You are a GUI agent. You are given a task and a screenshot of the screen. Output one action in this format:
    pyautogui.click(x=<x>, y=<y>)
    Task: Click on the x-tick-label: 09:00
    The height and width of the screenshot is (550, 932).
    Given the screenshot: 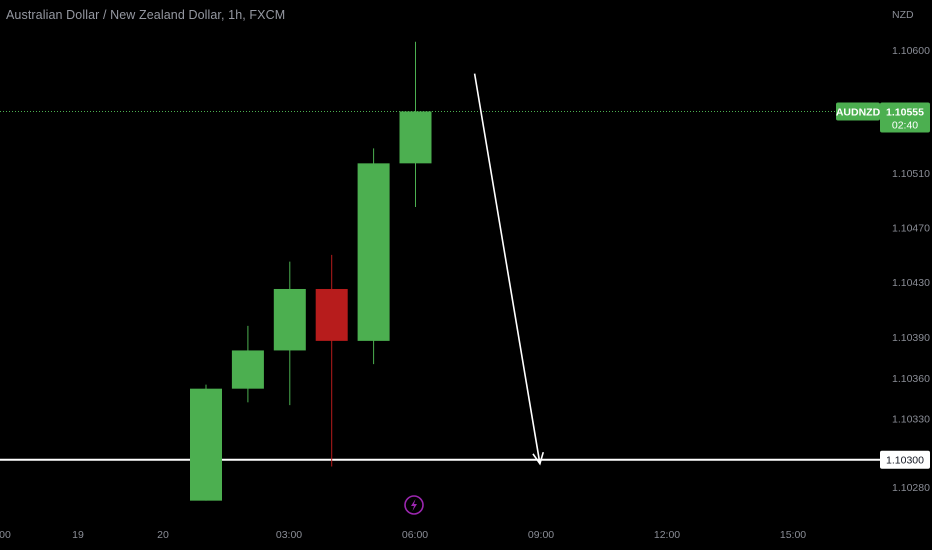 What is the action you would take?
    pyautogui.click(x=541, y=535)
    